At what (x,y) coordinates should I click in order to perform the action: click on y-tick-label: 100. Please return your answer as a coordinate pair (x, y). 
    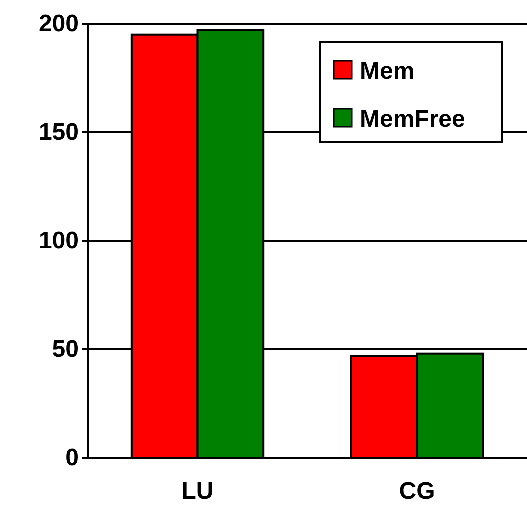
    Looking at the image, I should click on (58, 241).